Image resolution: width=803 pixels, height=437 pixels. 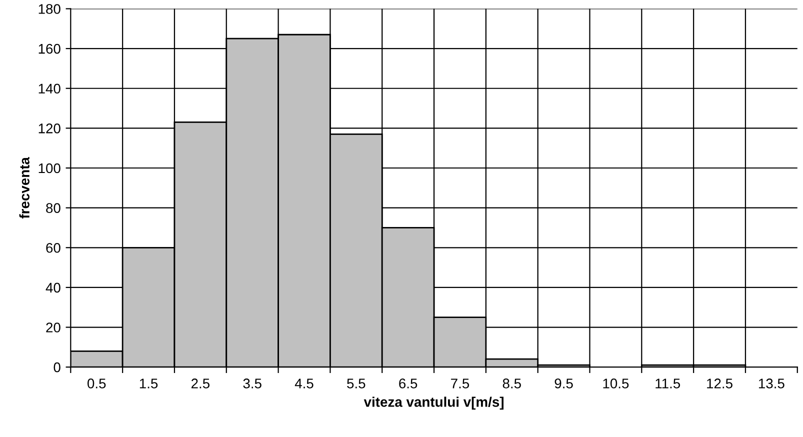 I want to click on y-tick-label: 140, so click(x=49, y=89).